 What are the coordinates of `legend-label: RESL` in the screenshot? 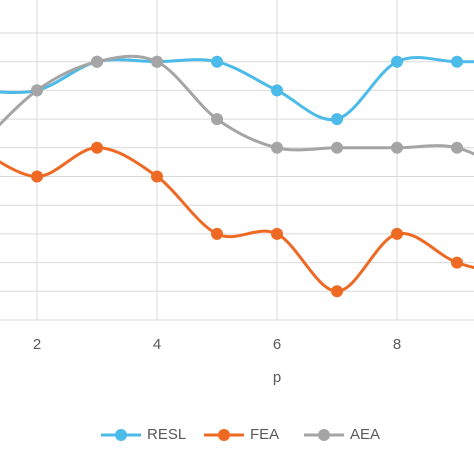 It's located at (166, 434).